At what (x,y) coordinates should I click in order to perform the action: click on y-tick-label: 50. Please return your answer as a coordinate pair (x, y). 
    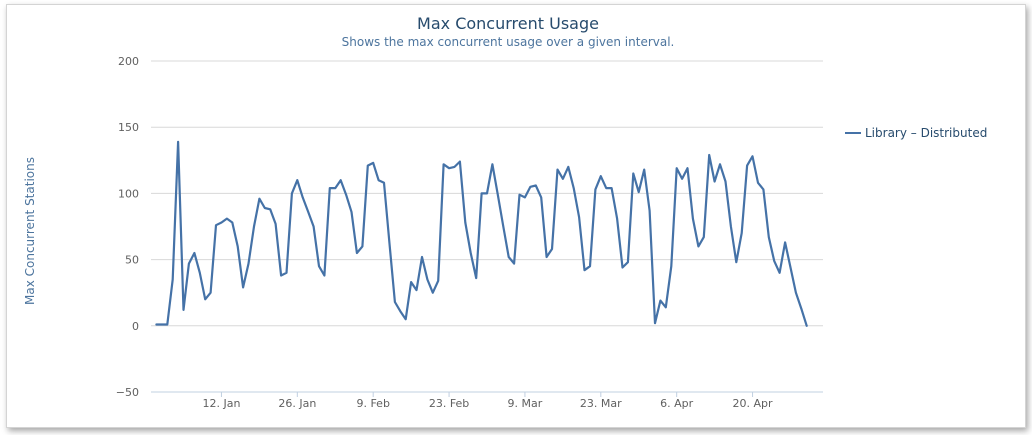
    Looking at the image, I should click on (132, 260).